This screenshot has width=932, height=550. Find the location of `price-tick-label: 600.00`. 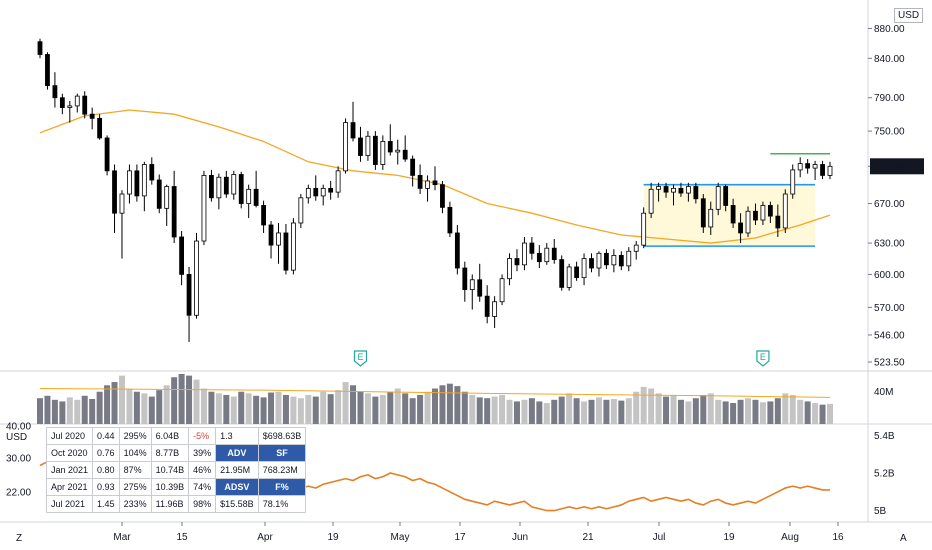

price-tick-label: 600.00 is located at coordinates (889, 275).